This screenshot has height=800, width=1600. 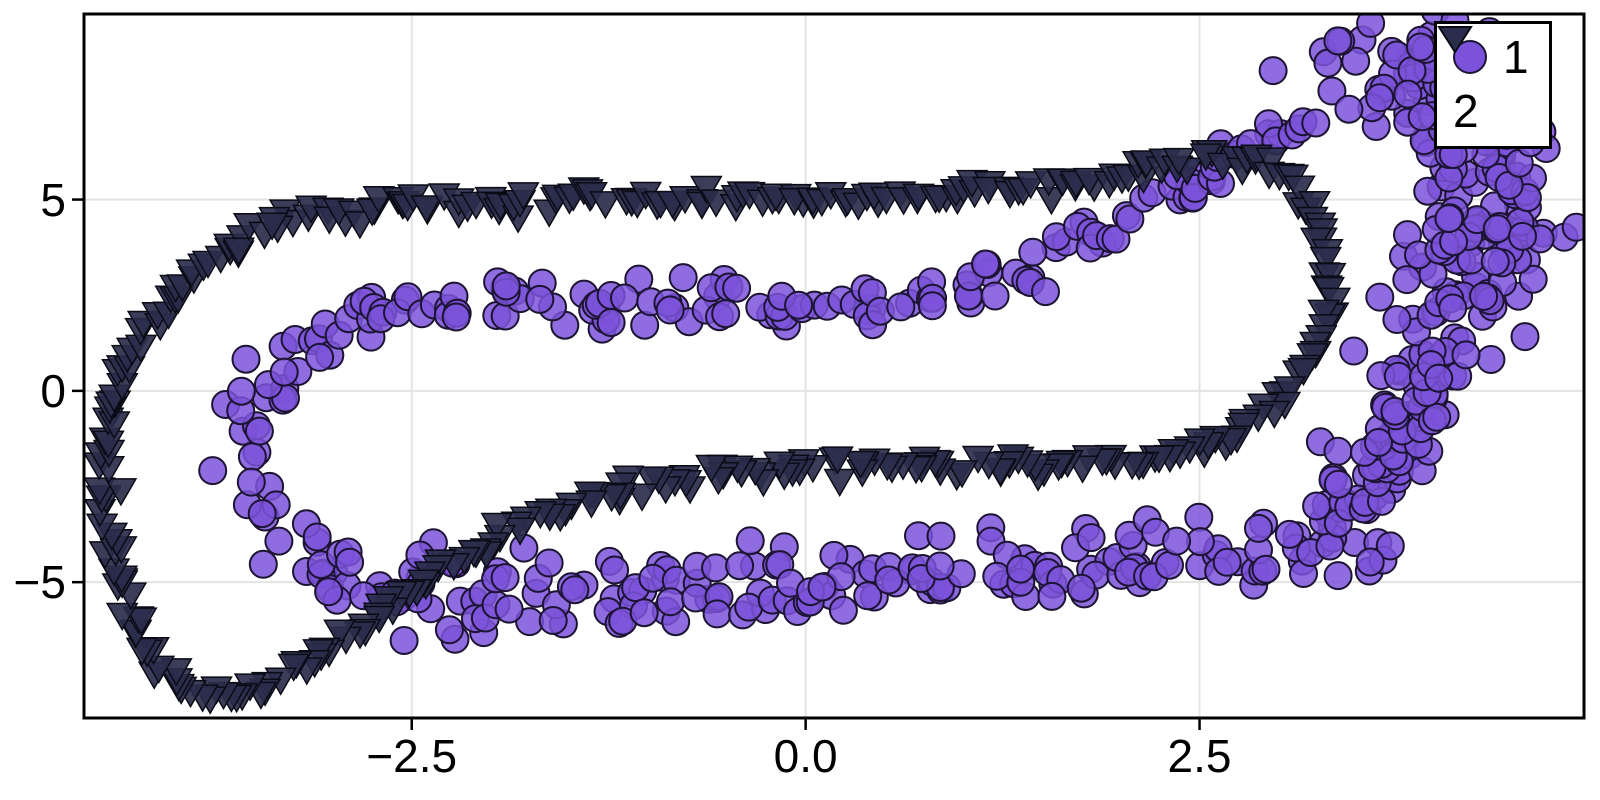 What do you see at coordinates (1466, 111) in the screenshot?
I see `legend-label: 2` at bounding box center [1466, 111].